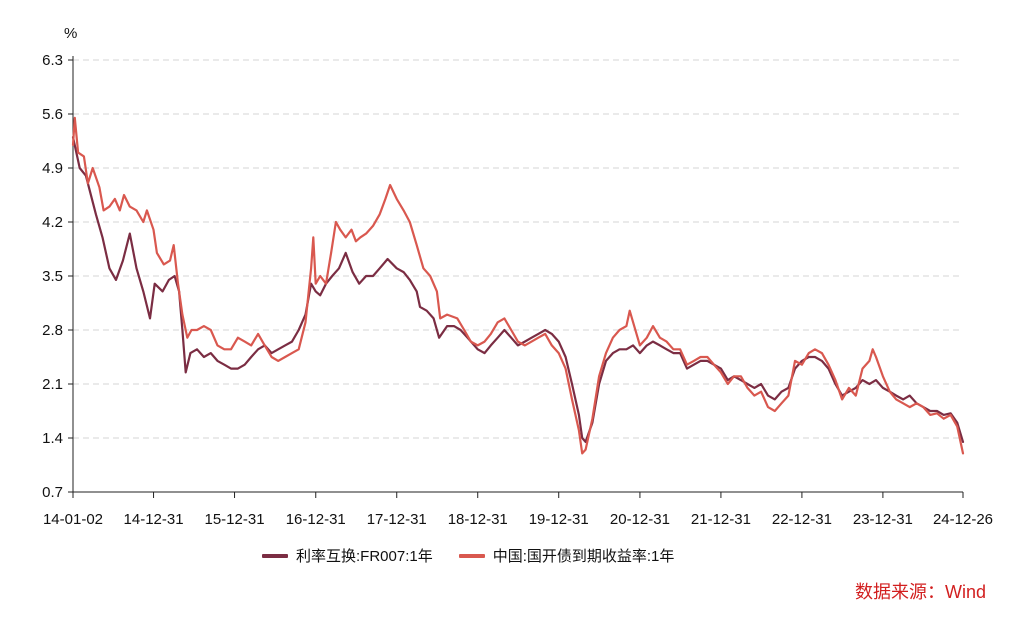 Image resolution: width=1024 pixels, height=618 pixels. What do you see at coordinates (316, 519) in the screenshot?
I see `x-tick-label: 16-12-31` at bounding box center [316, 519].